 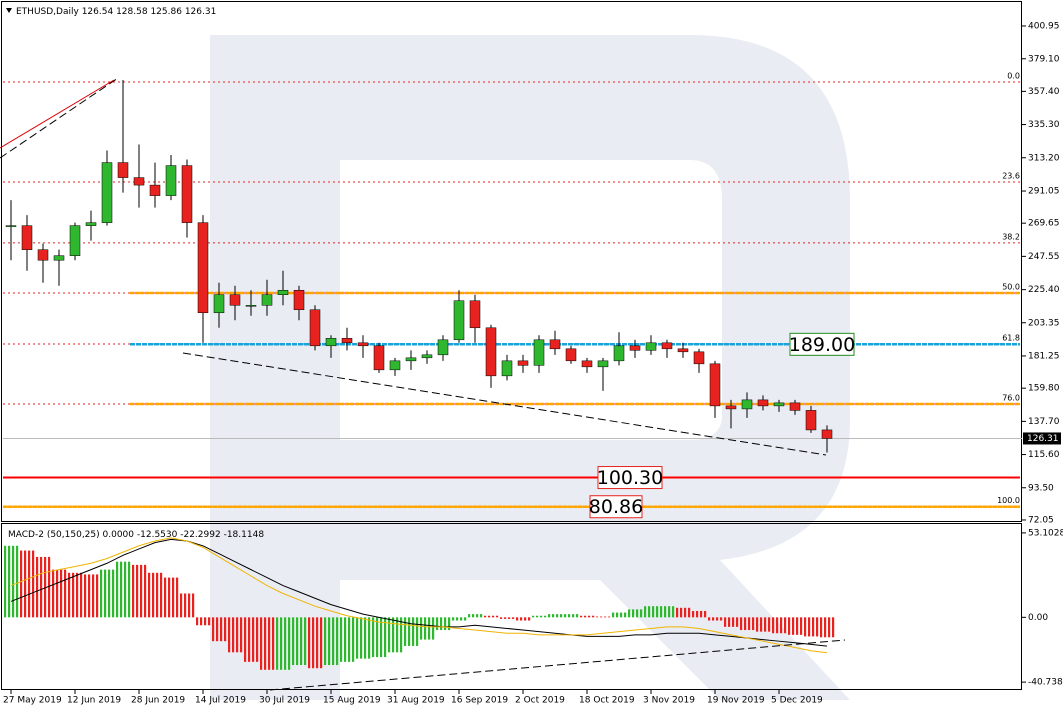 I want to click on y-tick-label: 159.80, so click(x=1044, y=389).